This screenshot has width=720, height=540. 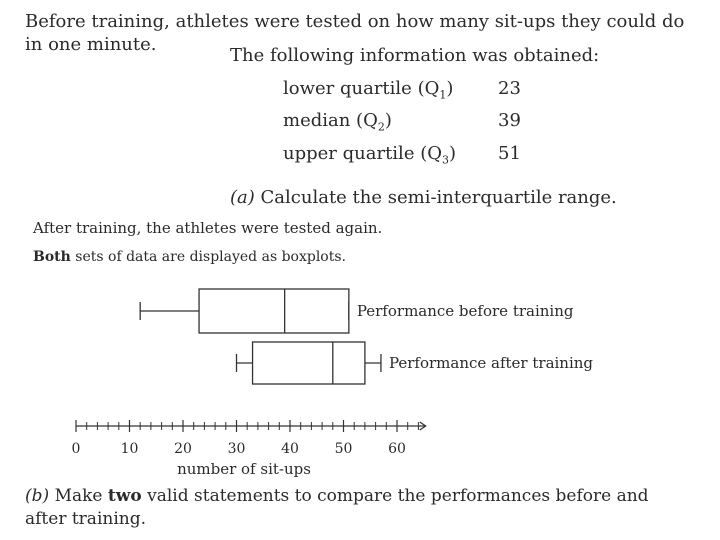 I want to click on part-a-text: Calculate the semi-interquartile range., so click(x=438, y=197).